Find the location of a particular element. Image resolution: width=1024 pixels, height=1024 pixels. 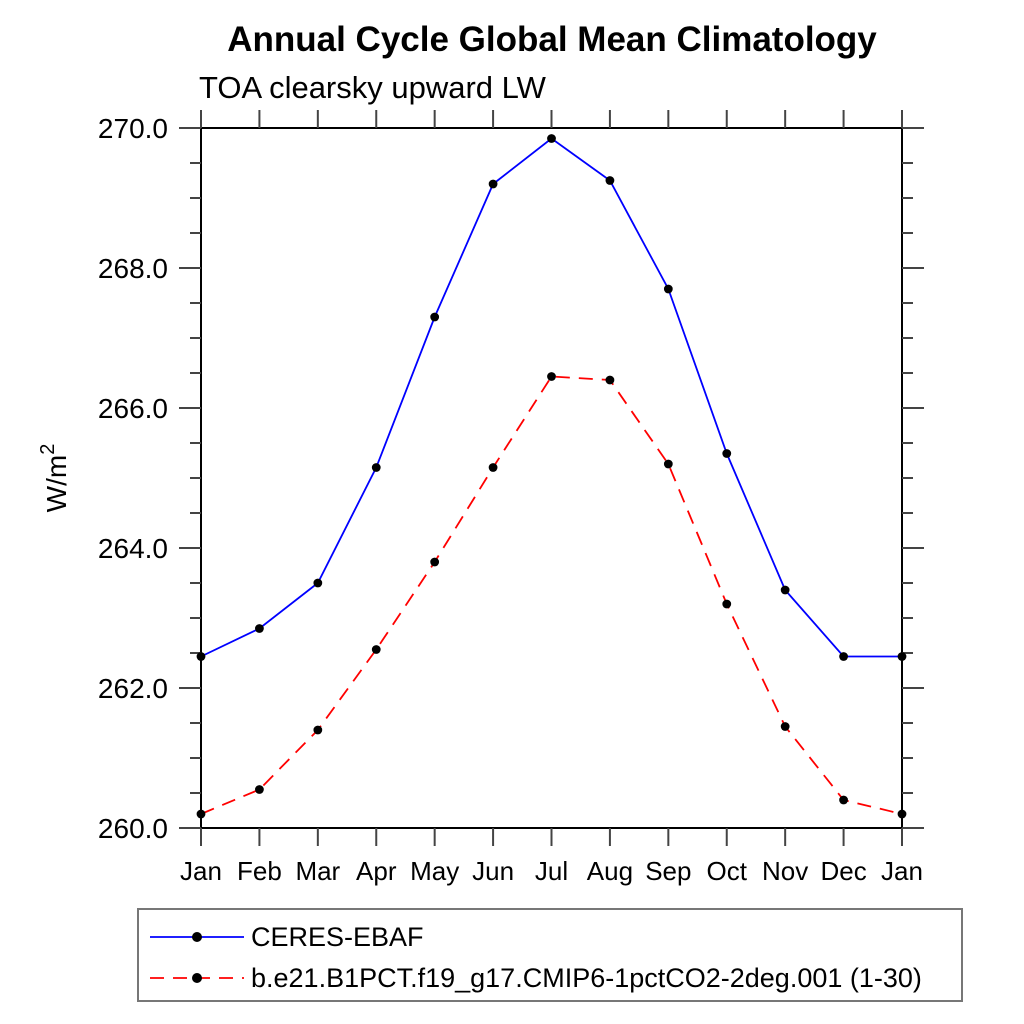

y-tick-label: 268.0 is located at coordinates (133, 268).